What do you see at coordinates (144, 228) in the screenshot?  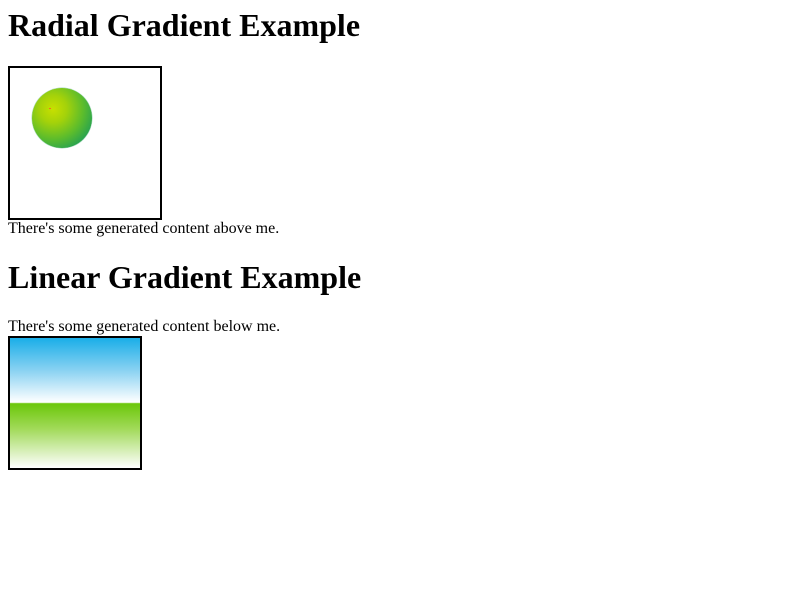 I see `generated-content-above-caption: There's some generated content above me.` at bounding box center [144, 228].